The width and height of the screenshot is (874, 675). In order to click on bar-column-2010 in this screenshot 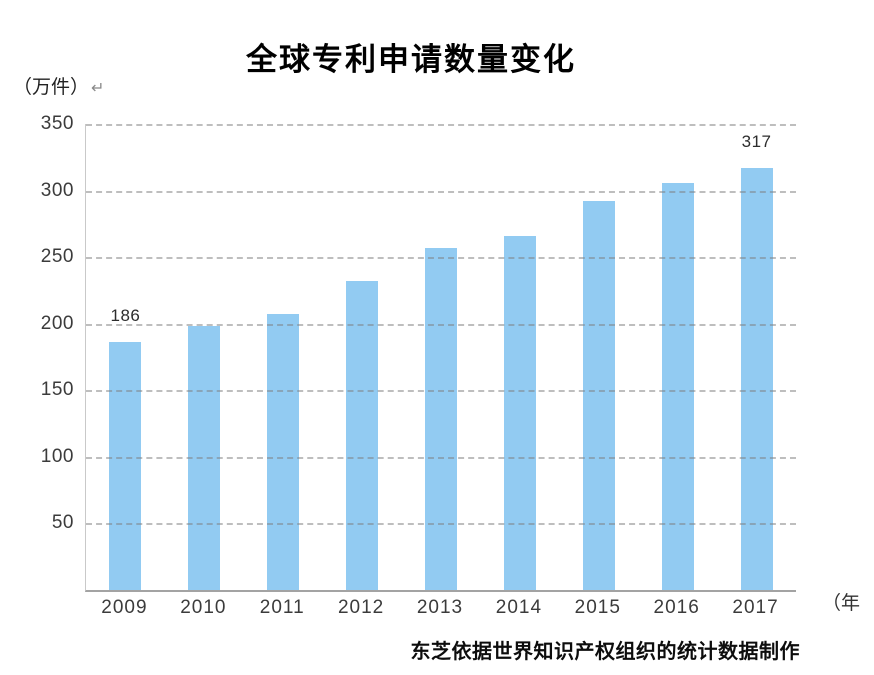, I will do `click(204, 357)`.